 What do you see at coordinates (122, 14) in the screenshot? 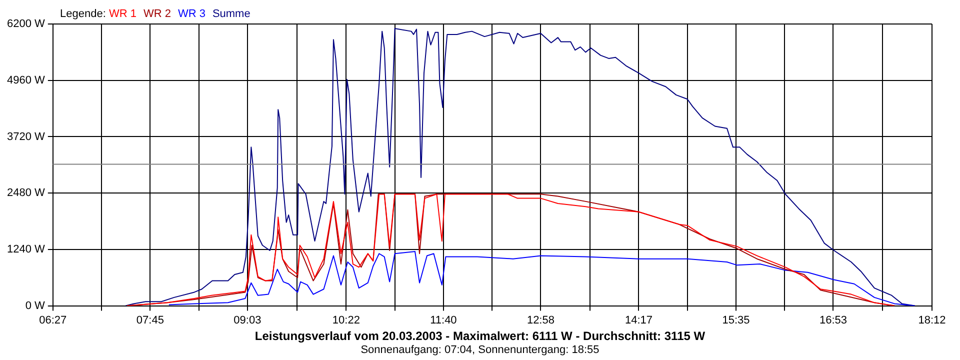
I see `text: WR 1` at bounding box center [122, 14].